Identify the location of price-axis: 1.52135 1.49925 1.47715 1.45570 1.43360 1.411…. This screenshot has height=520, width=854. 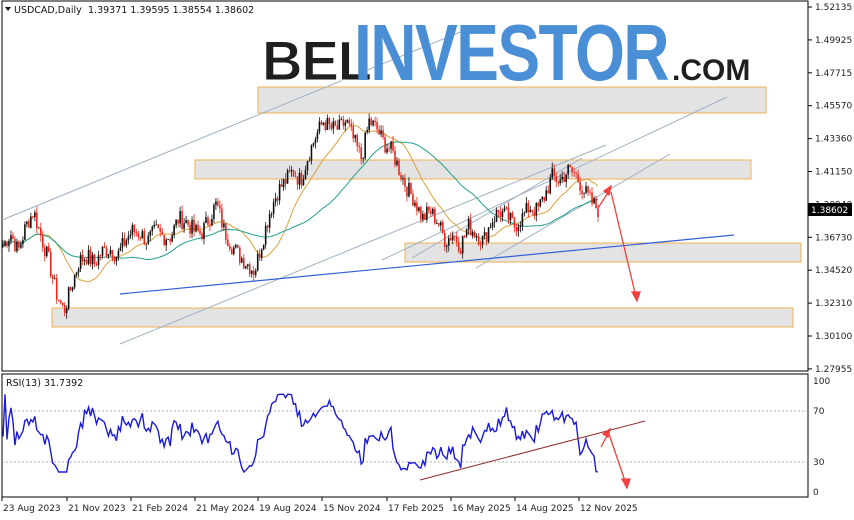
(830, 189).